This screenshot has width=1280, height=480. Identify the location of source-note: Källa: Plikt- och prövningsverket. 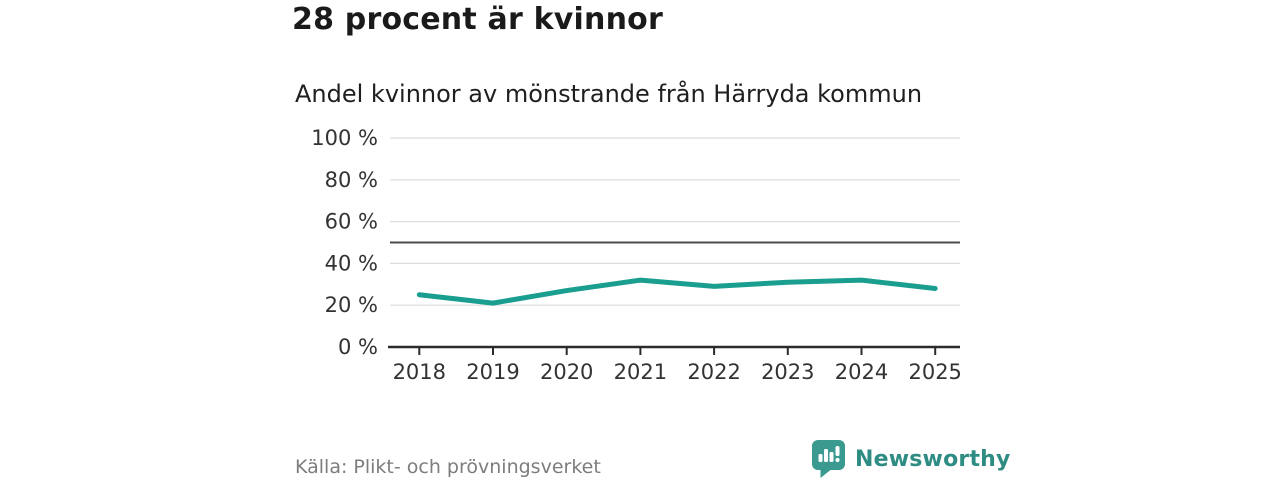
(448, 467).